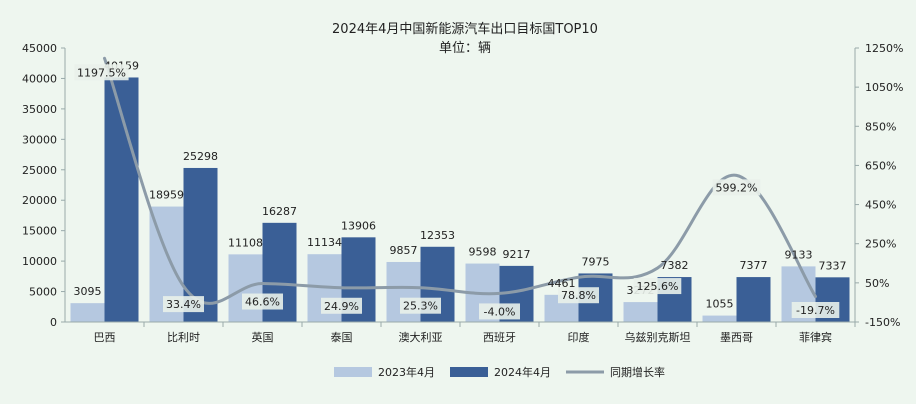  What do you see at coordinates (833, 265) in the screenshot?
I see `bar-2024-apr-value-label: 7337` at bounding box center [833, 265].